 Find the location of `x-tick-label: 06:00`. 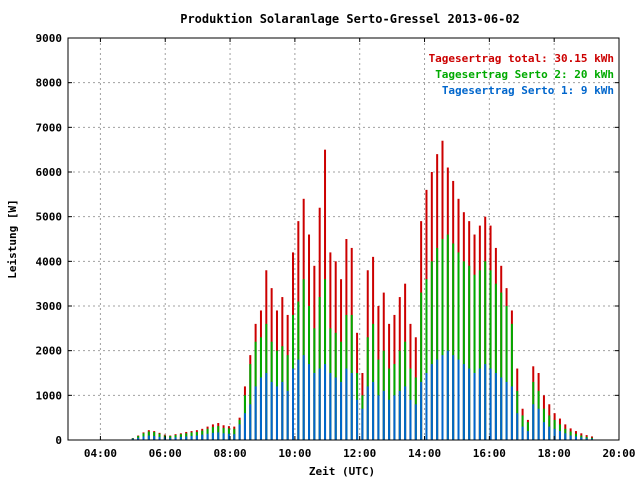

x-tick-label: 06:00 is located at coordinates (165, 453).